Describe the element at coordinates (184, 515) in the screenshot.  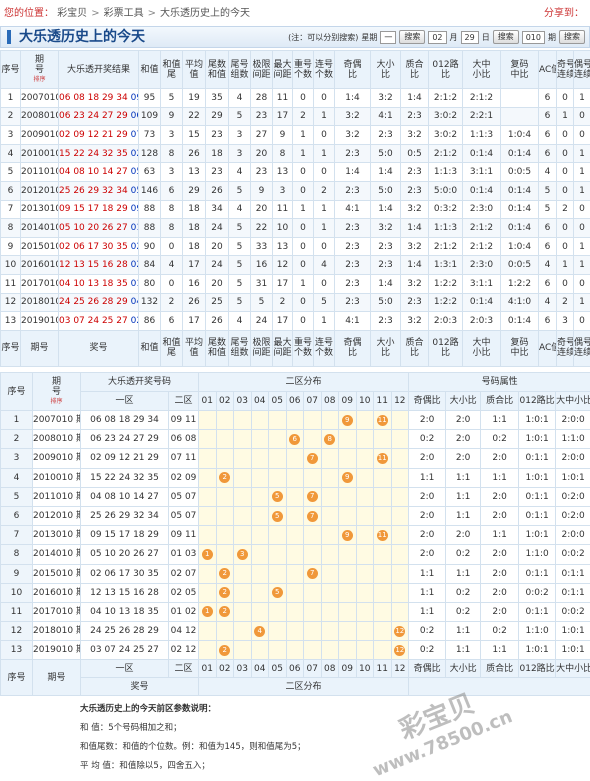
I see `cell: 05 07` at that location.